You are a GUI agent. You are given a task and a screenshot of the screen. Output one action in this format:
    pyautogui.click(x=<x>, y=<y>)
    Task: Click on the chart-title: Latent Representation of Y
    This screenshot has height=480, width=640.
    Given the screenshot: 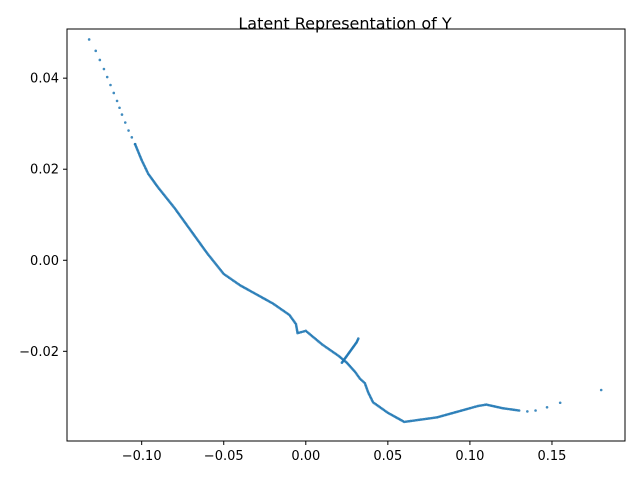 What is the action you would take?
    pyautogui.click(x=344, y=23)
    